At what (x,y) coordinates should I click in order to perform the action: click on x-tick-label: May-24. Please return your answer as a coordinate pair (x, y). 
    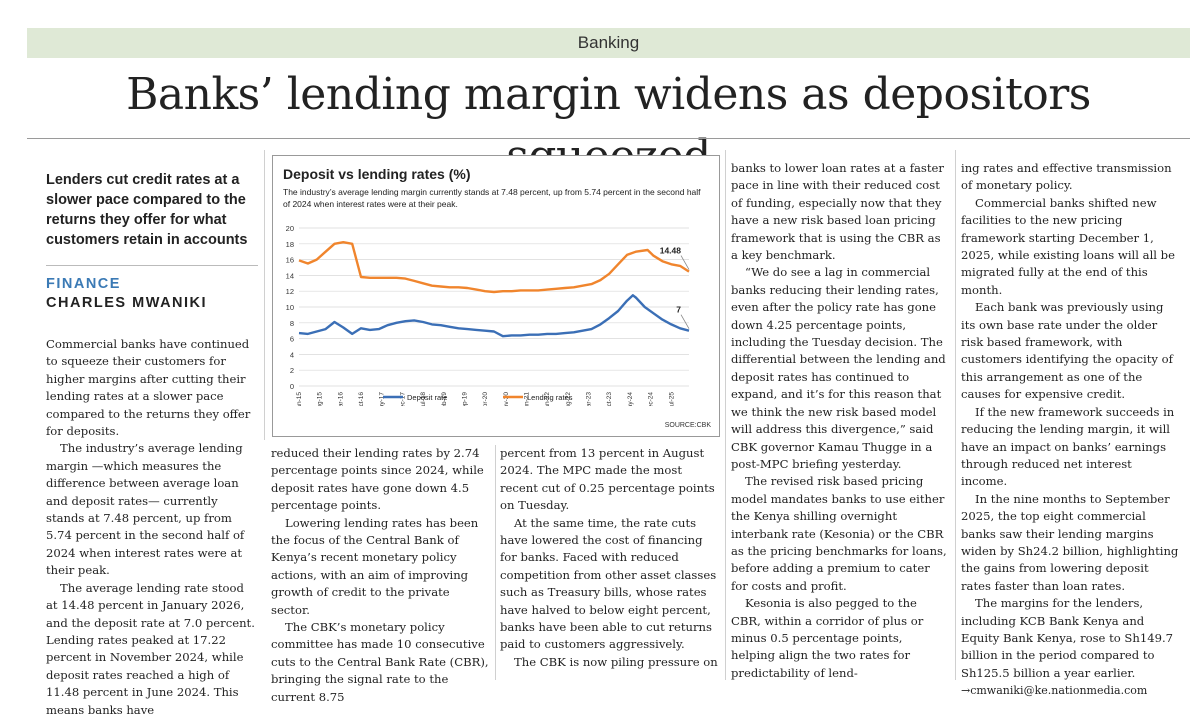
    Looking at the image, I should click on (630, 399).